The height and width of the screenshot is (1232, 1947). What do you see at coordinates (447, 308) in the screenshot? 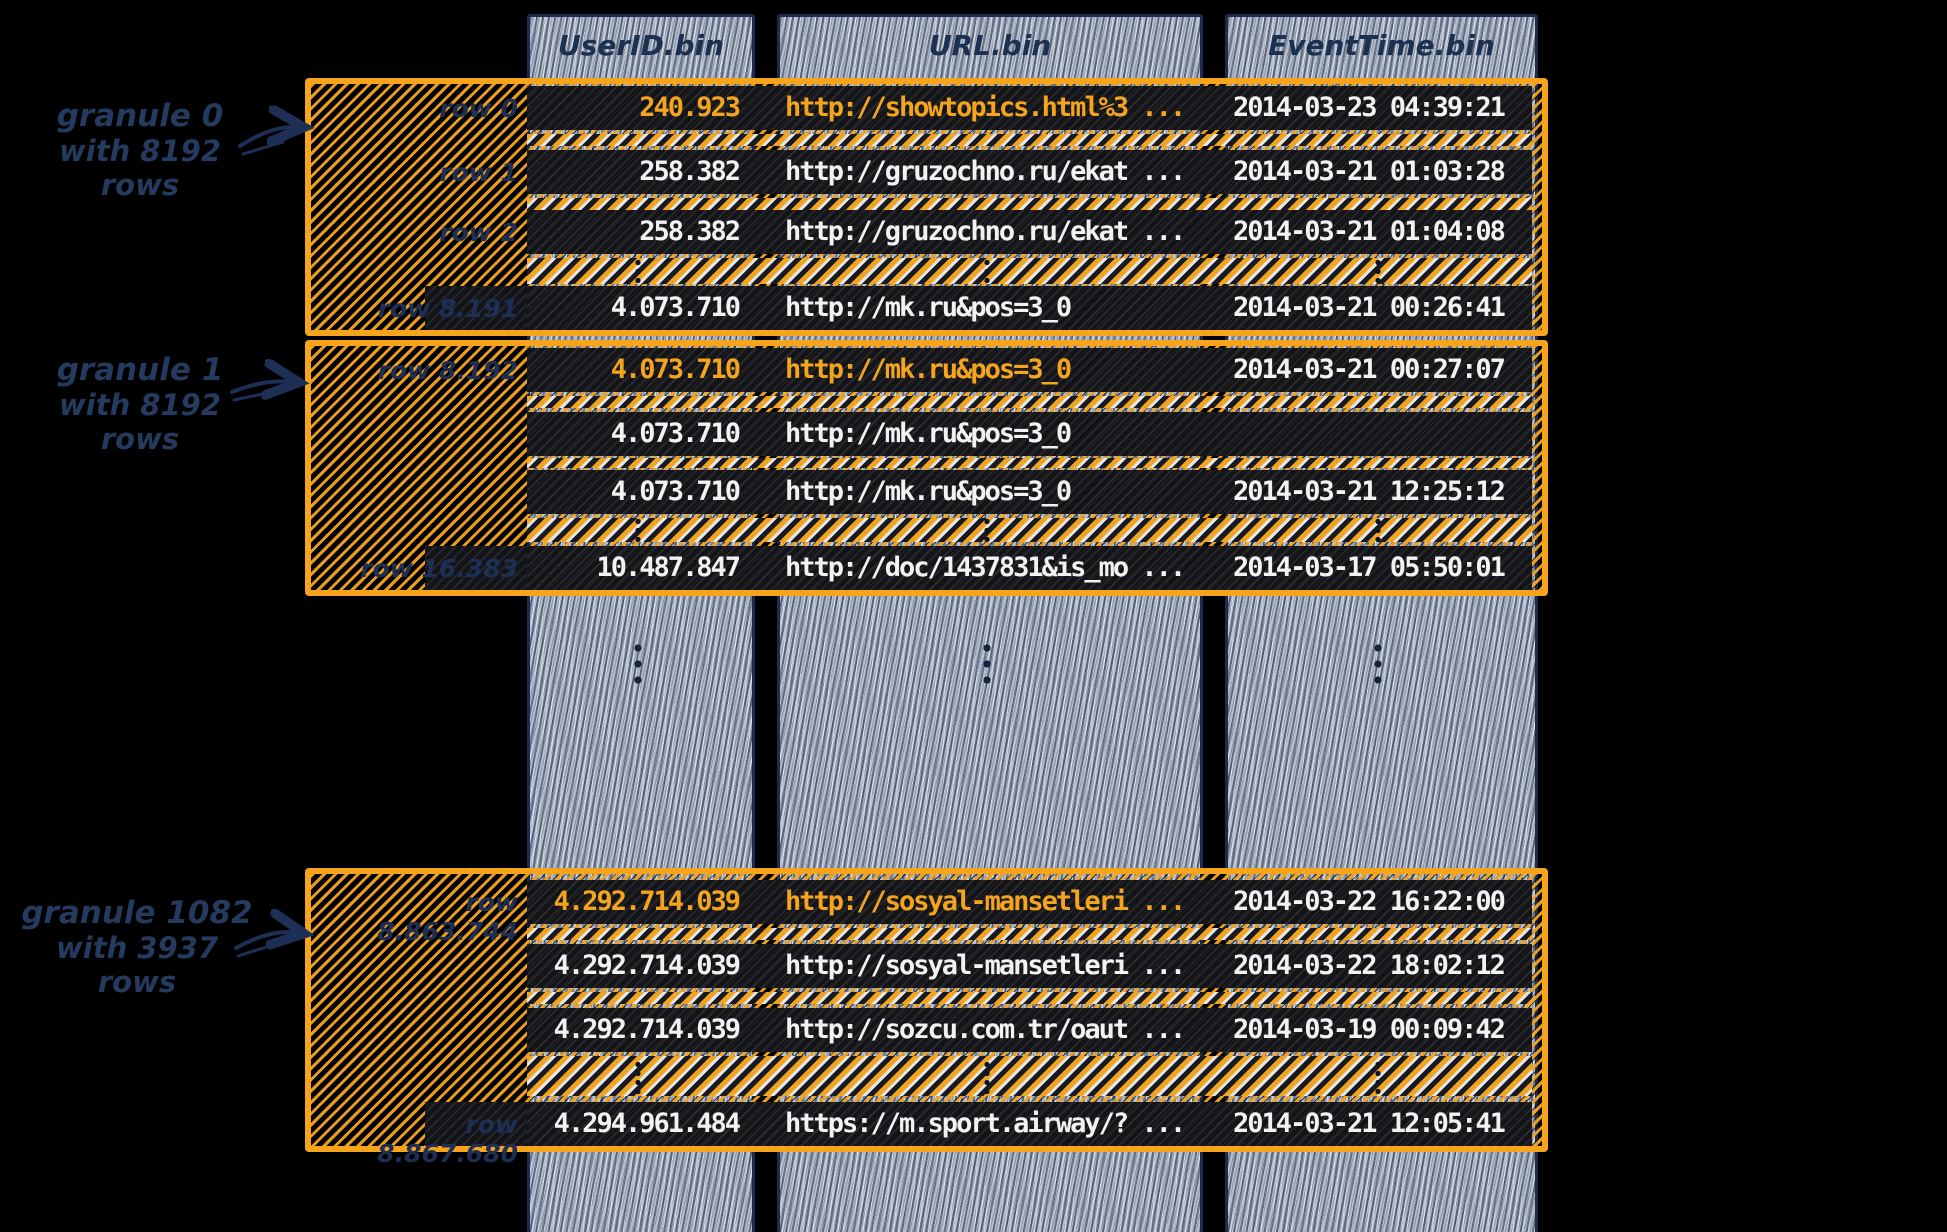
I see `row-label: row 8.191` at bounding box center [447, 308].